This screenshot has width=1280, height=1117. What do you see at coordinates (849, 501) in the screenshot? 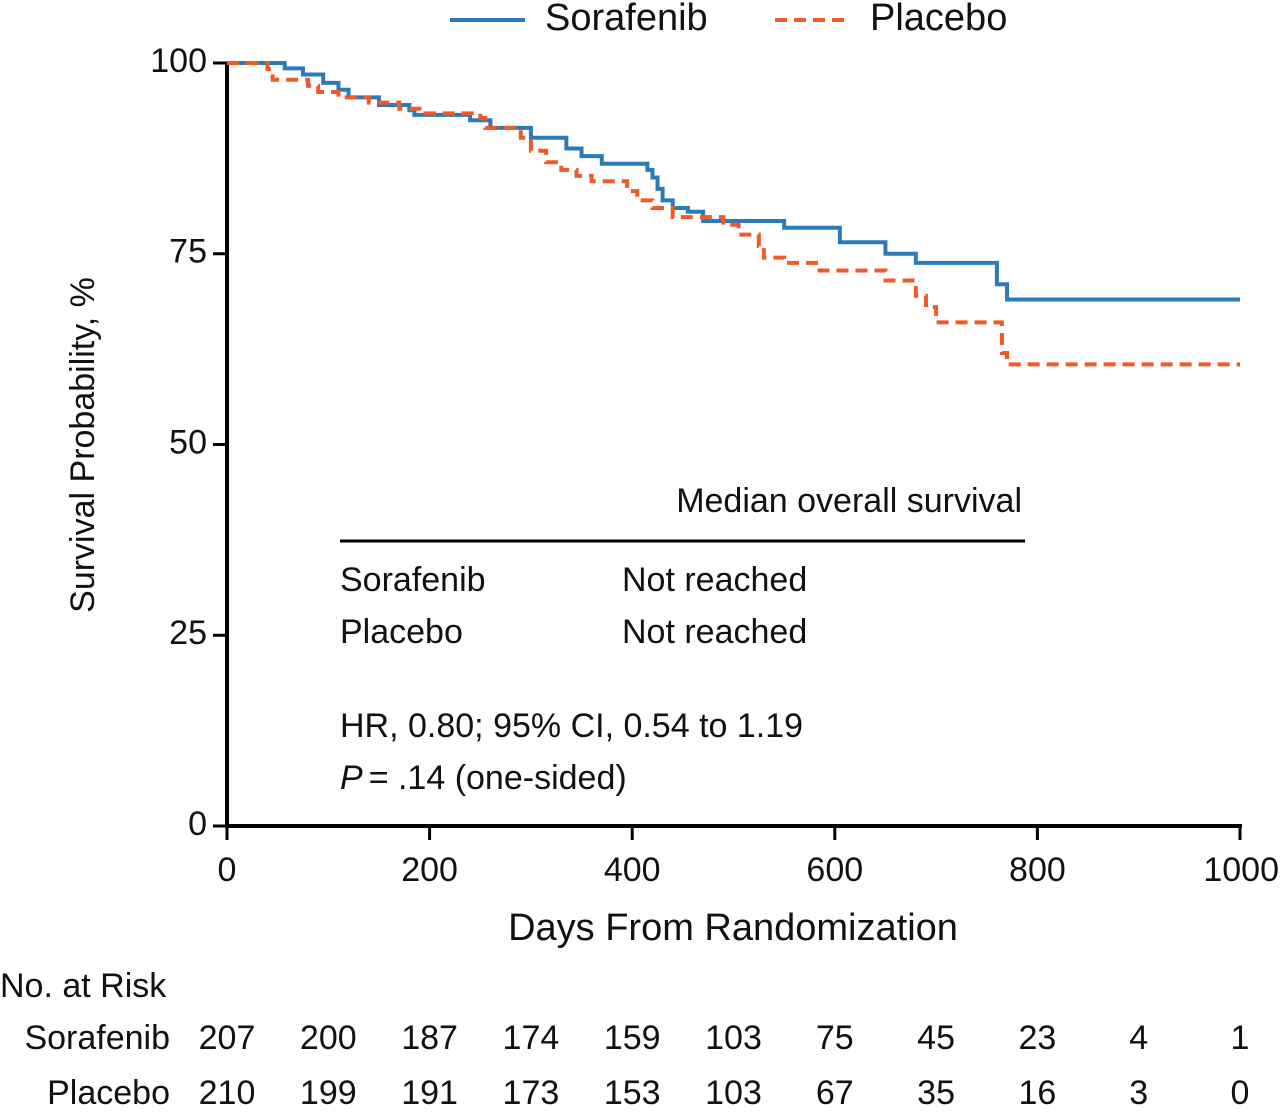
I see `inset-header: Median overall survival` at bounding box center [849, 501].